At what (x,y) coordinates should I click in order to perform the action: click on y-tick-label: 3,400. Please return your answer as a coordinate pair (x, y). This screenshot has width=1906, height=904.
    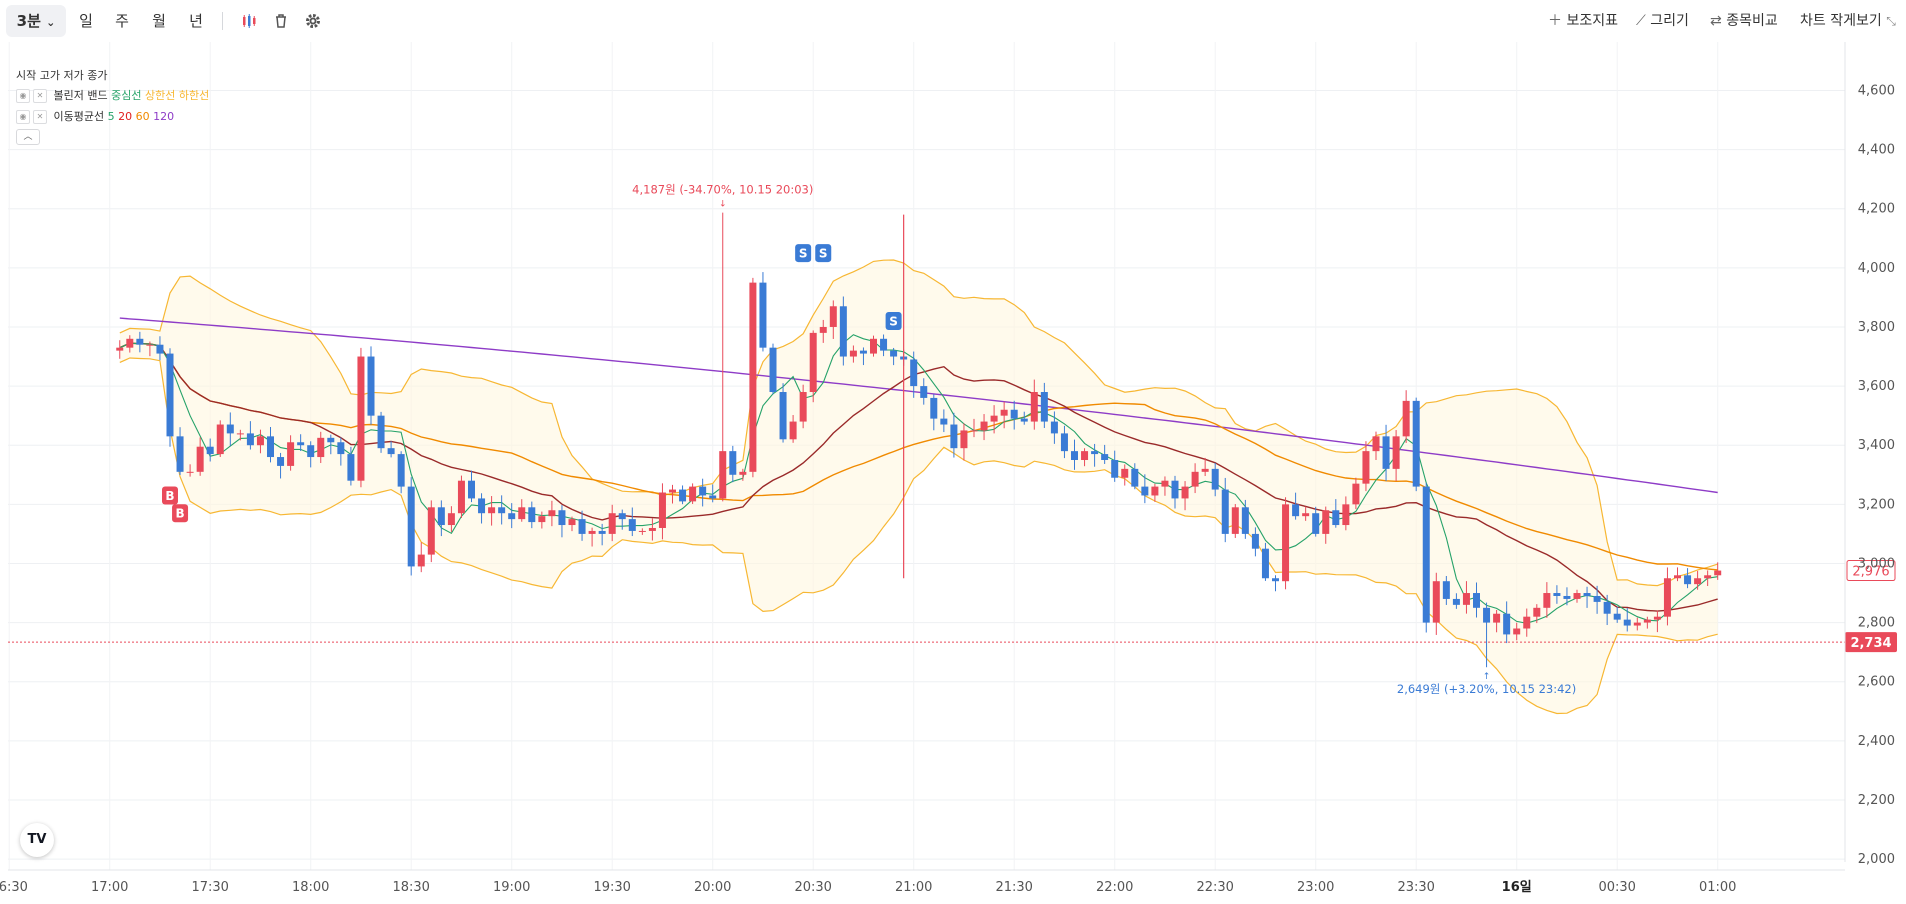
    Looking at the image, I should click on (1876, 445).